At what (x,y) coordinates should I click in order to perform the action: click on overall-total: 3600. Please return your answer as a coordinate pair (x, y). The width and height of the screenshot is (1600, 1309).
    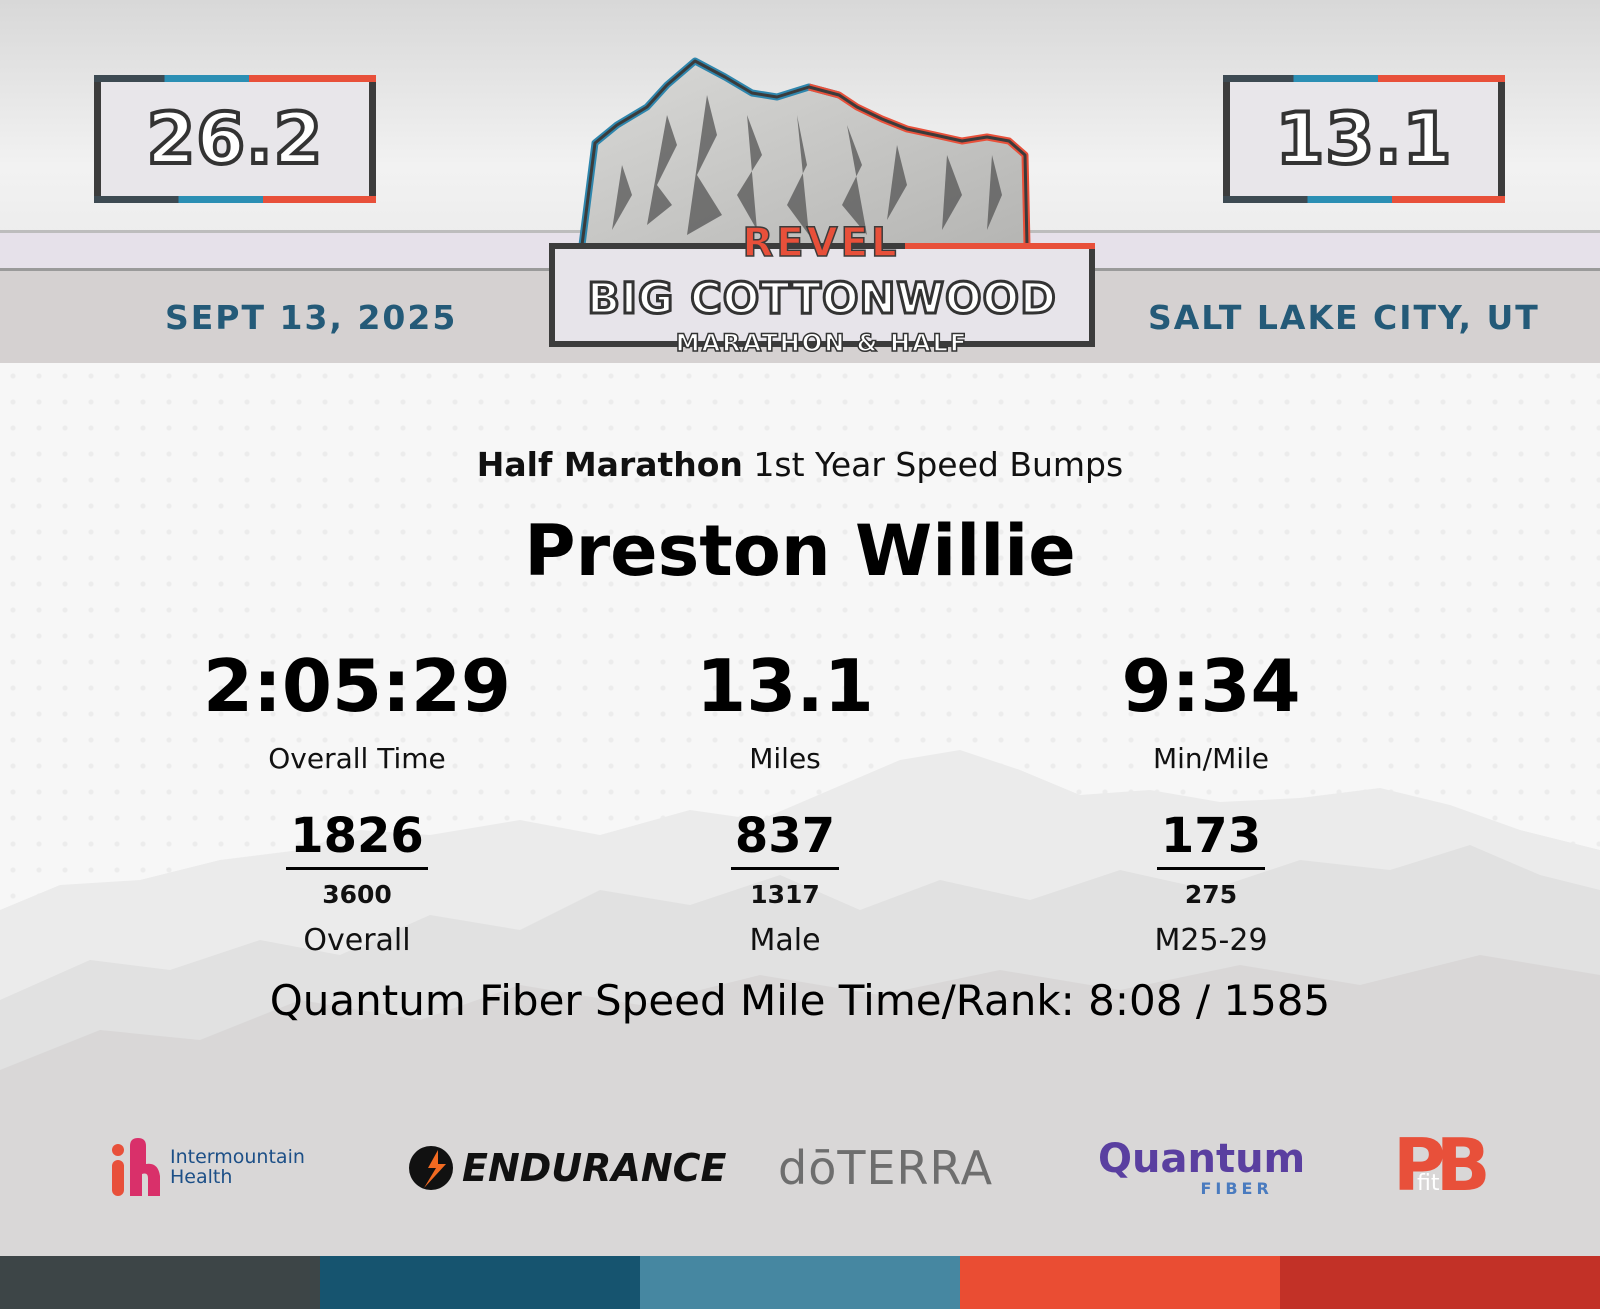
    Looking at the image, I should click on (357, 894).